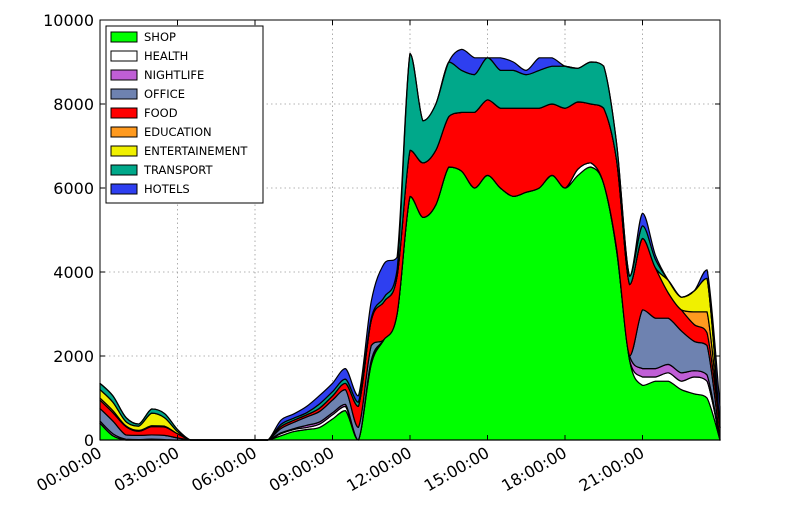 The image size is (800, 519). Describe the element at coordinates (73, 356) in the screenshot. I see `y-tick-label: 2000` at that location.